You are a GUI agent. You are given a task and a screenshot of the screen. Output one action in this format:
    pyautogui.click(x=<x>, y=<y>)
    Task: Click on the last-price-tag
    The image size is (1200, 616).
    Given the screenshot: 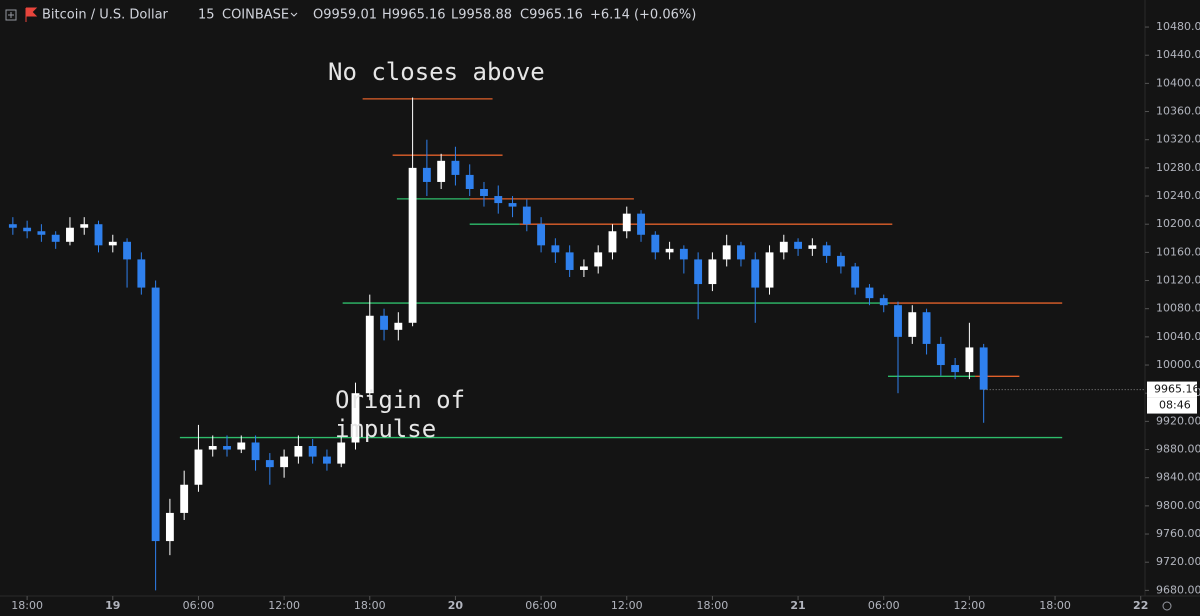 What is the action you would take?
    pyautogui.click(x=1172, y=389)
    